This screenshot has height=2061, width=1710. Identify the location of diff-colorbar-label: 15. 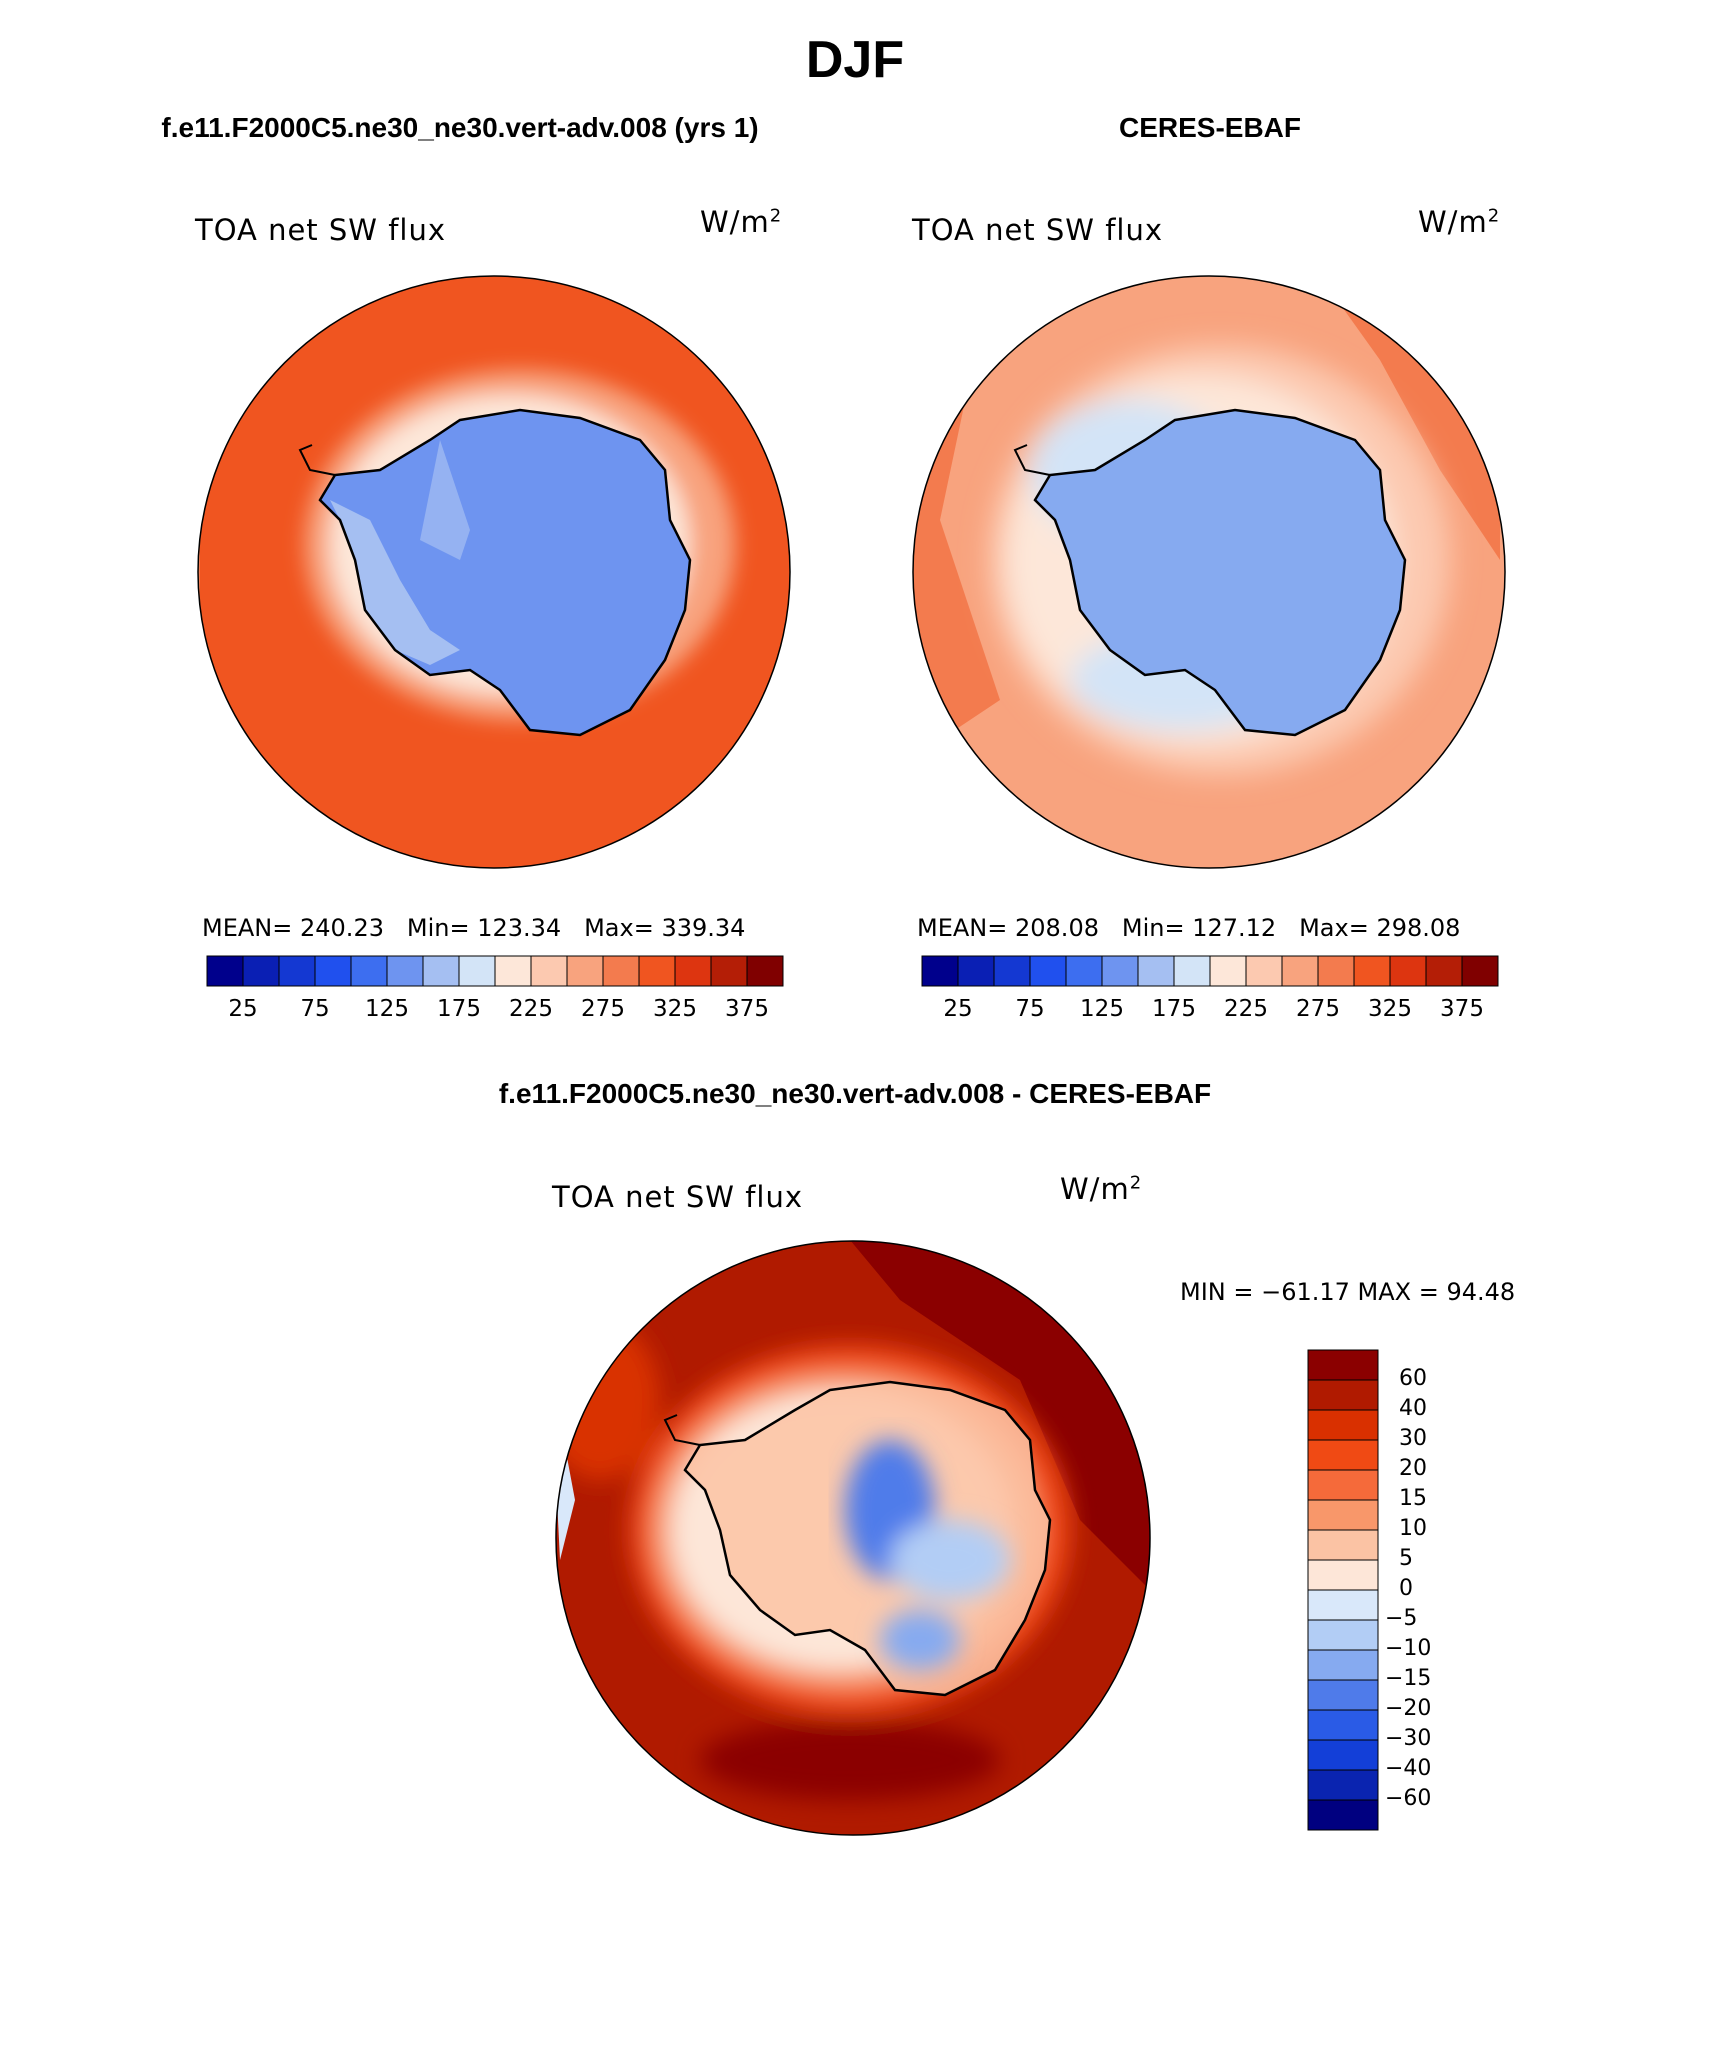
(1413, 1498).